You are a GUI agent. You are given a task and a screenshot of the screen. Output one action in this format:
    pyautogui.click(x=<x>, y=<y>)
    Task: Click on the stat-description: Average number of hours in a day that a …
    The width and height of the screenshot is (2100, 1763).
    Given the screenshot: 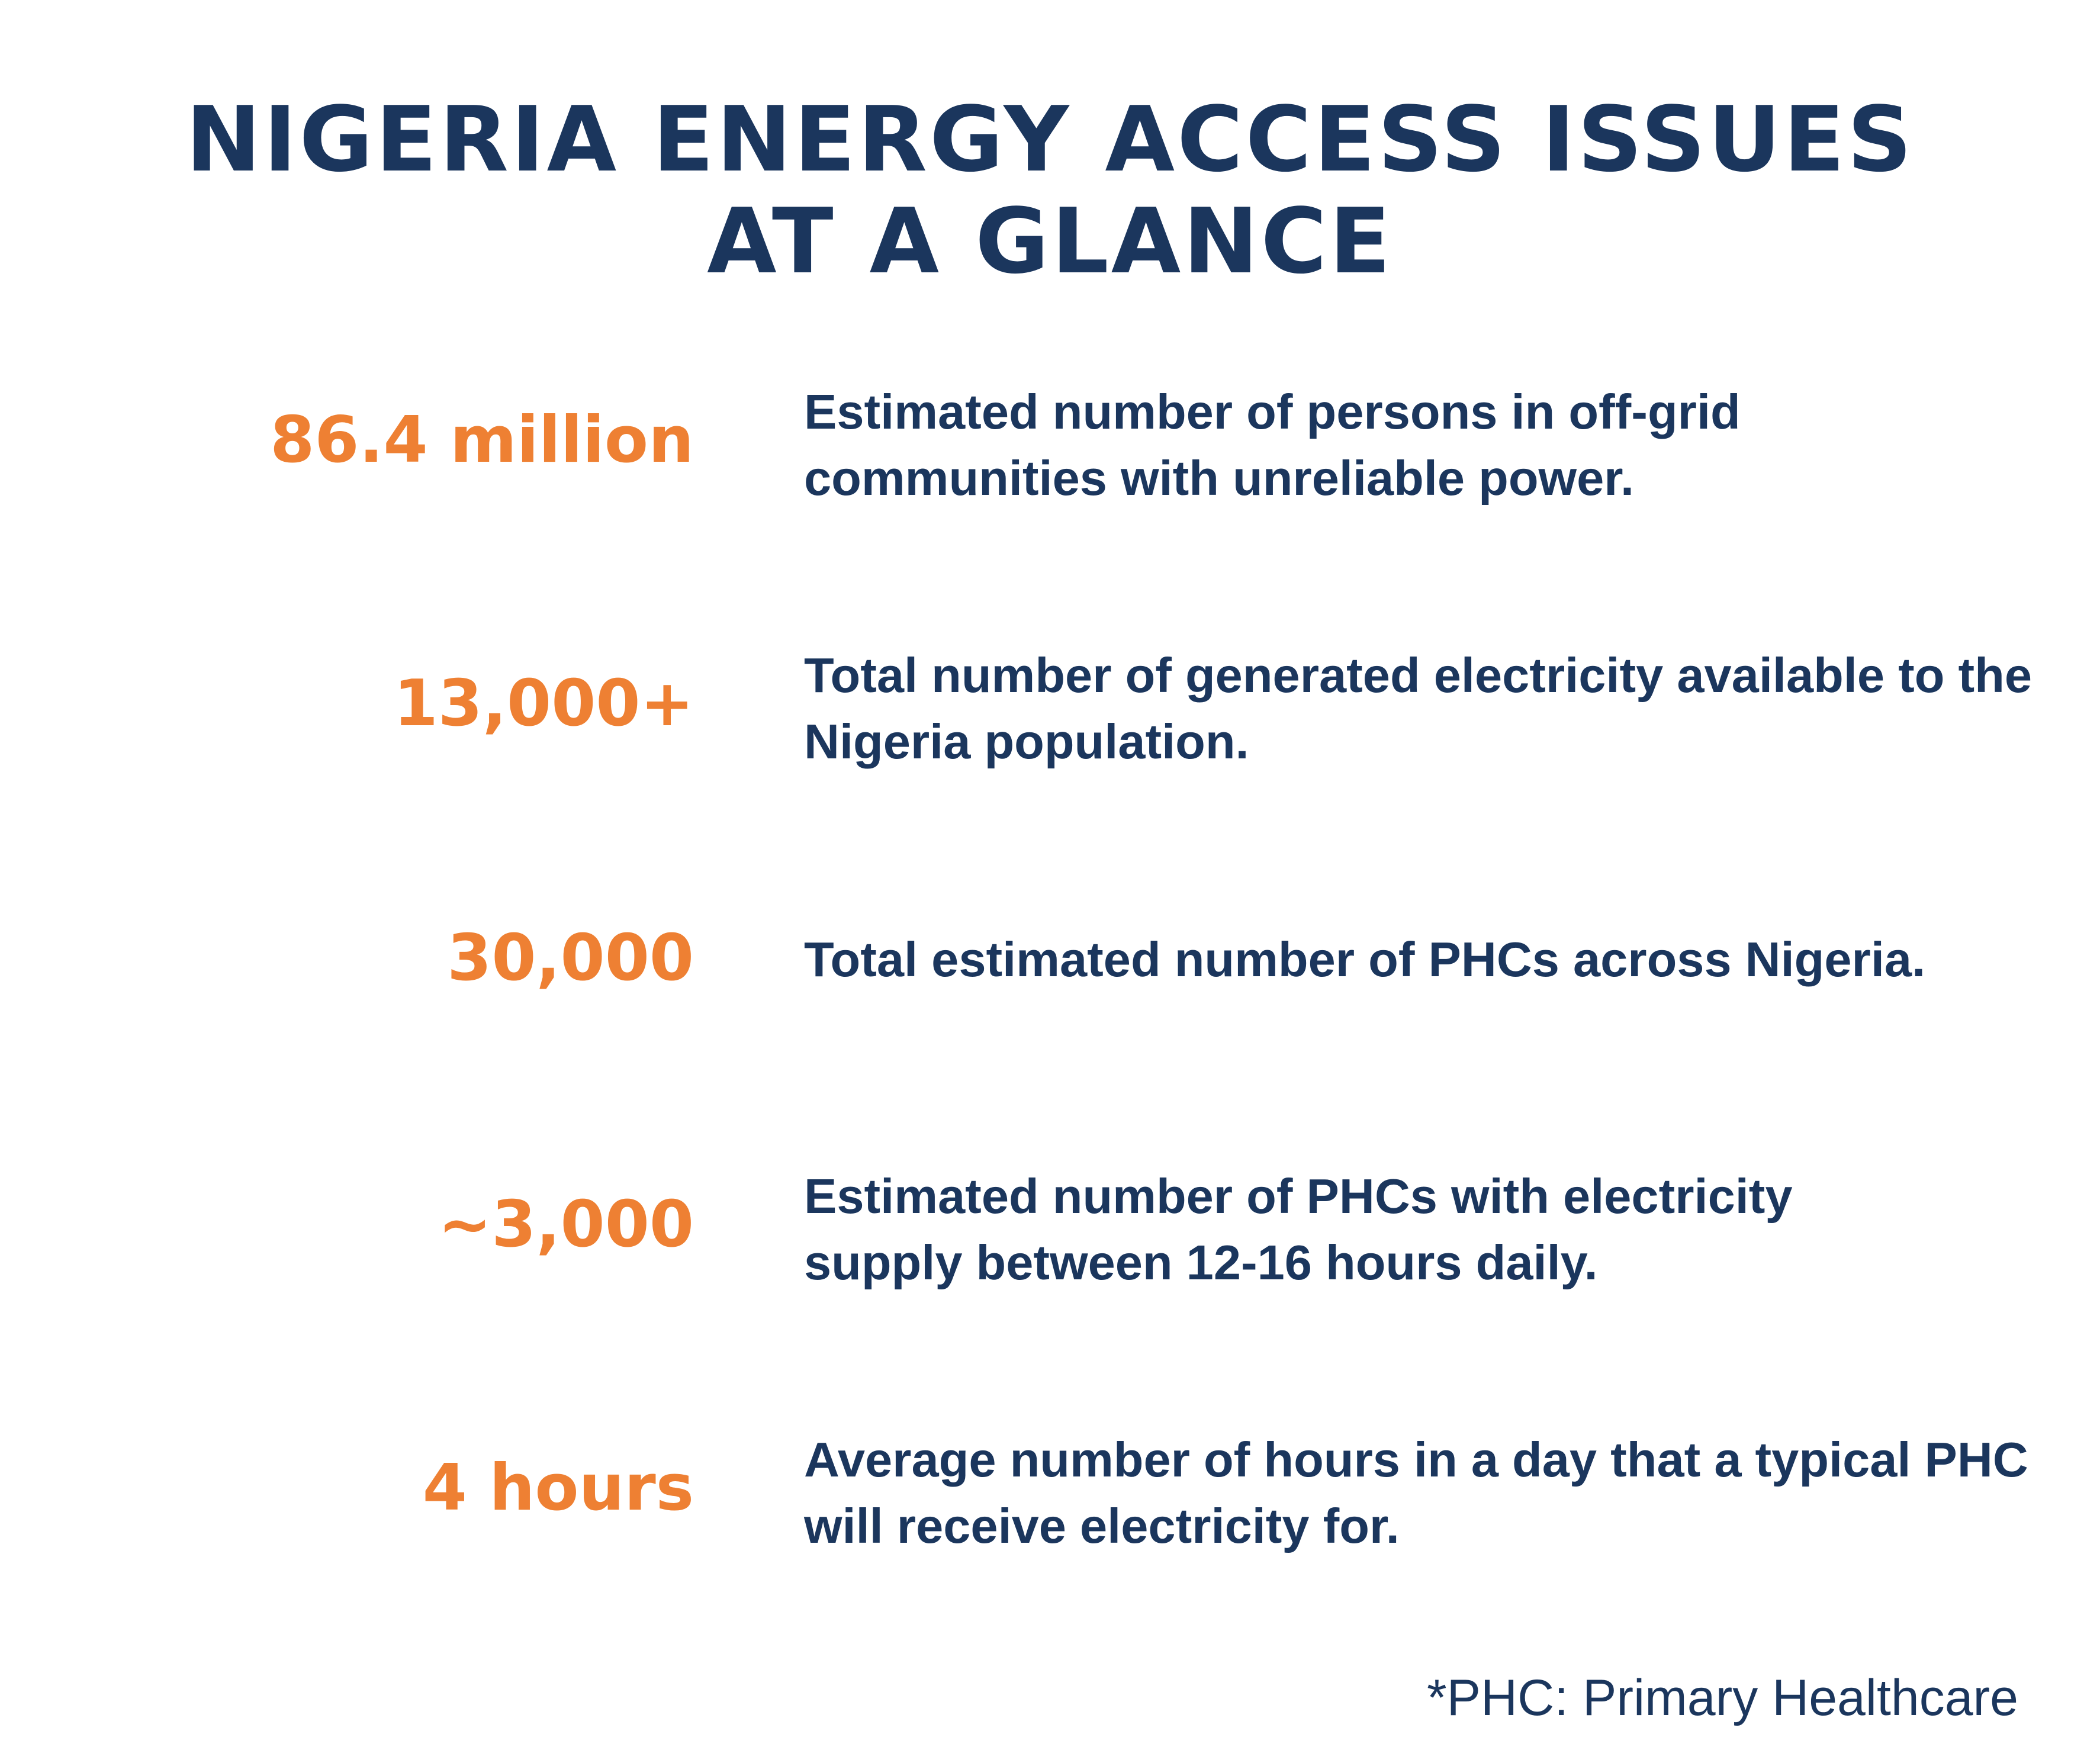 What is the action you would take?
    pyautogui.click(x=1416, y=1492)
    